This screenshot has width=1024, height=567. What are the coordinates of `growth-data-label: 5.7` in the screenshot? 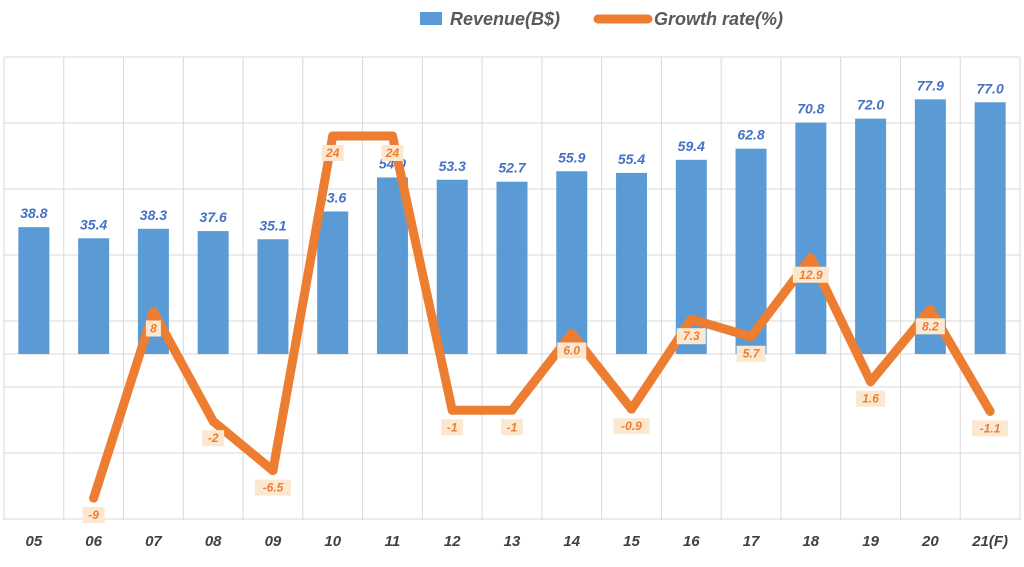 It's located at (752, 354).